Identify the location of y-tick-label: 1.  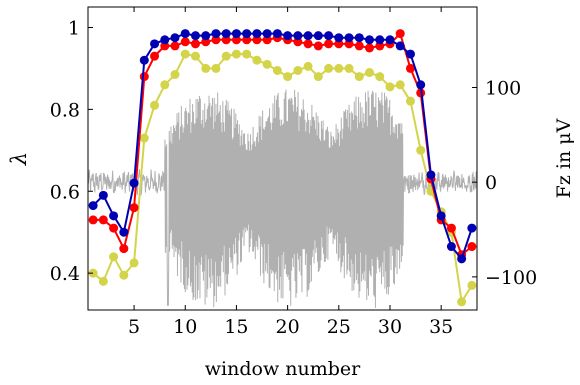
(74, 28).